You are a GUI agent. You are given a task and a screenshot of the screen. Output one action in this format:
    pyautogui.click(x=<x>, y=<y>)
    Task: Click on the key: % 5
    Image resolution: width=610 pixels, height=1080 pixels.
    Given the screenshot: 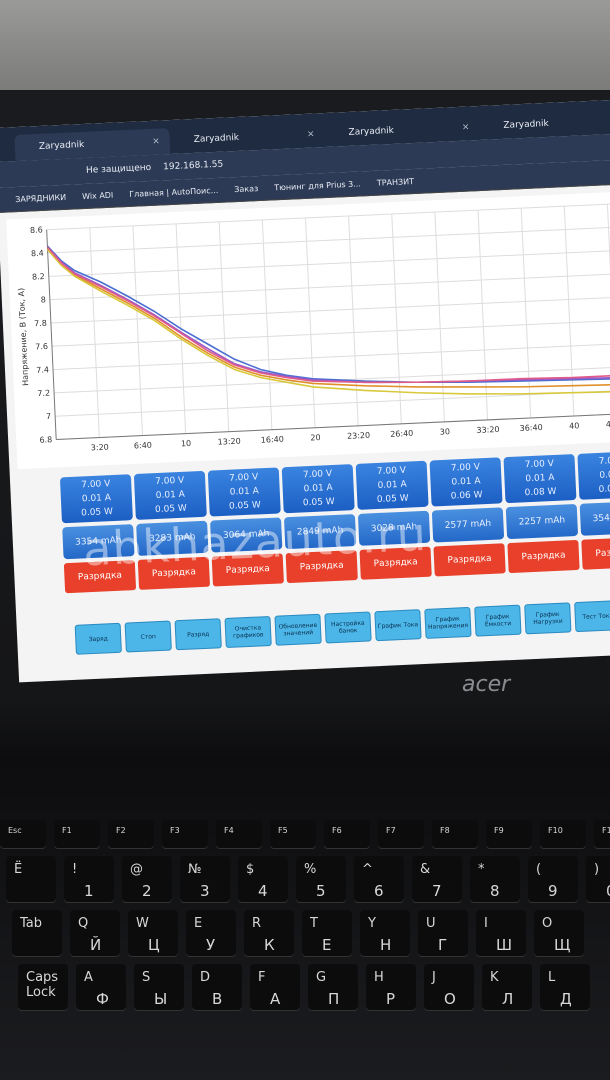 What is the action you would take?
    pyautogui.click(x=321, y=879)
    